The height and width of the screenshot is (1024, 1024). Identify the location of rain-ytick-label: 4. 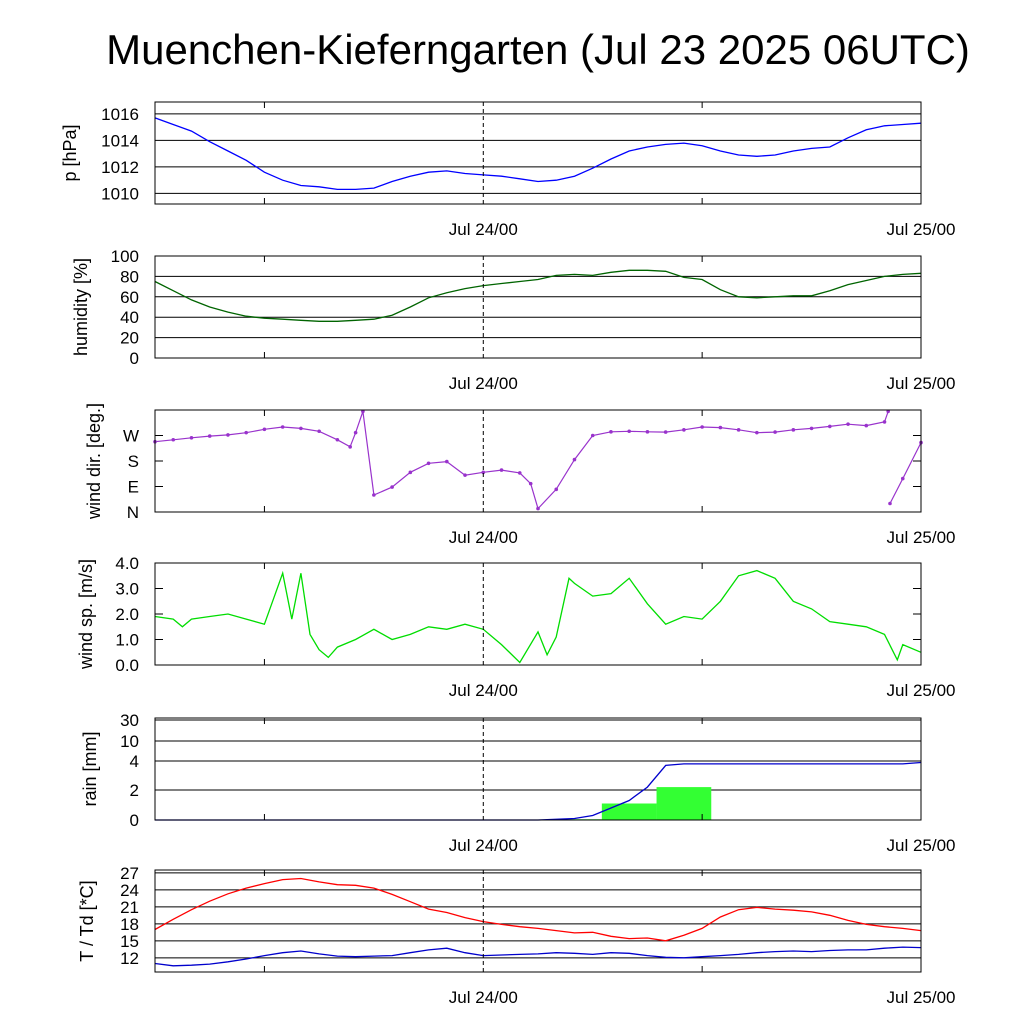
(134, 761).